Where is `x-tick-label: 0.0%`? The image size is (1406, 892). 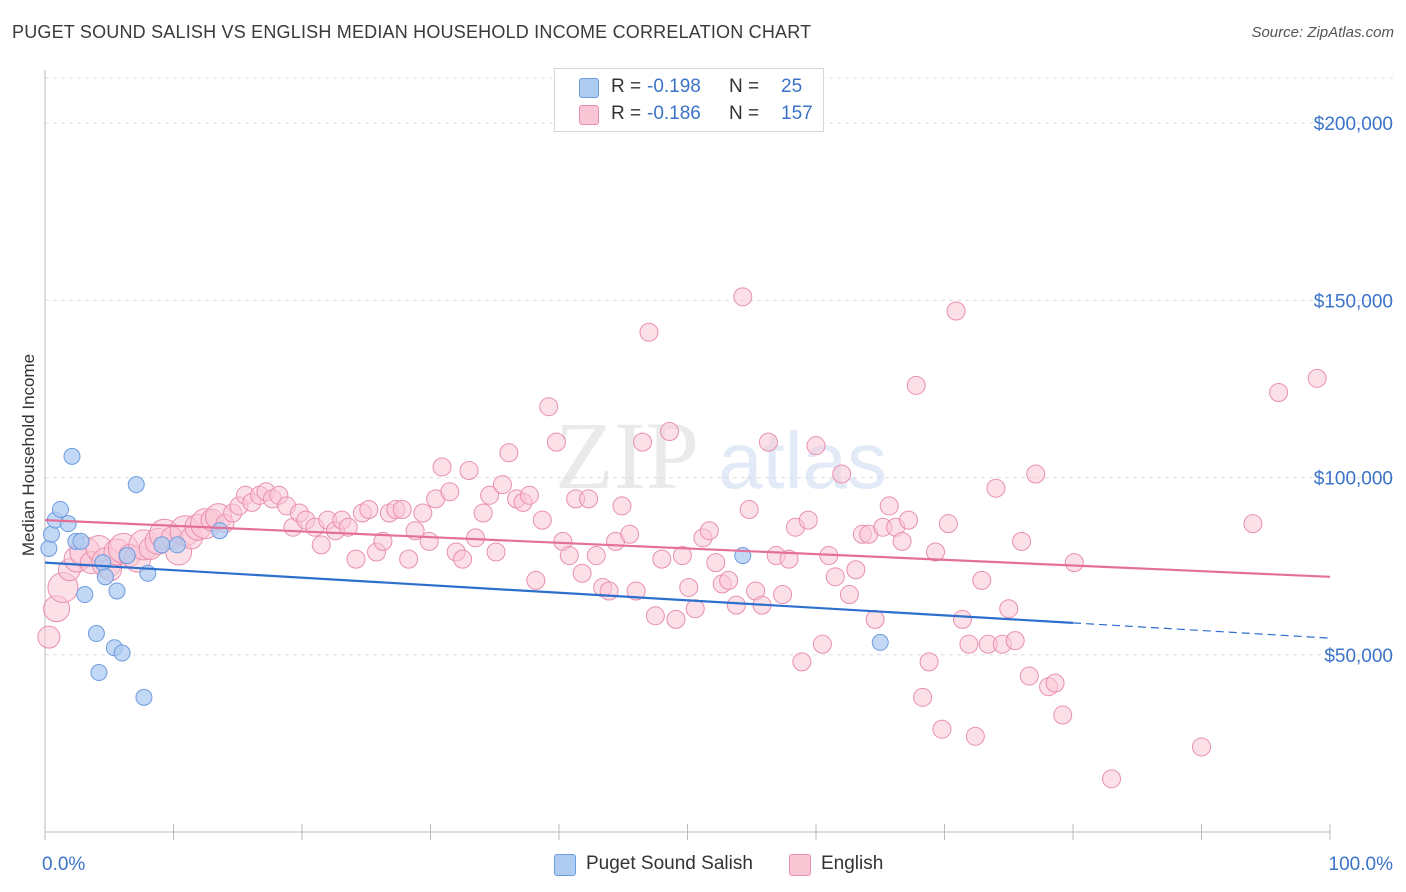
x-tick-label: 0.0% is located at coordinates (63, 864).